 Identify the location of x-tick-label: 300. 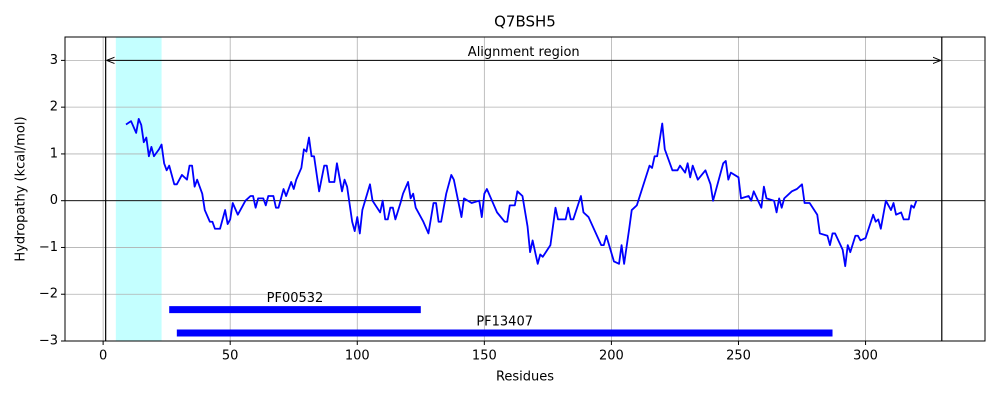
(865, 356).